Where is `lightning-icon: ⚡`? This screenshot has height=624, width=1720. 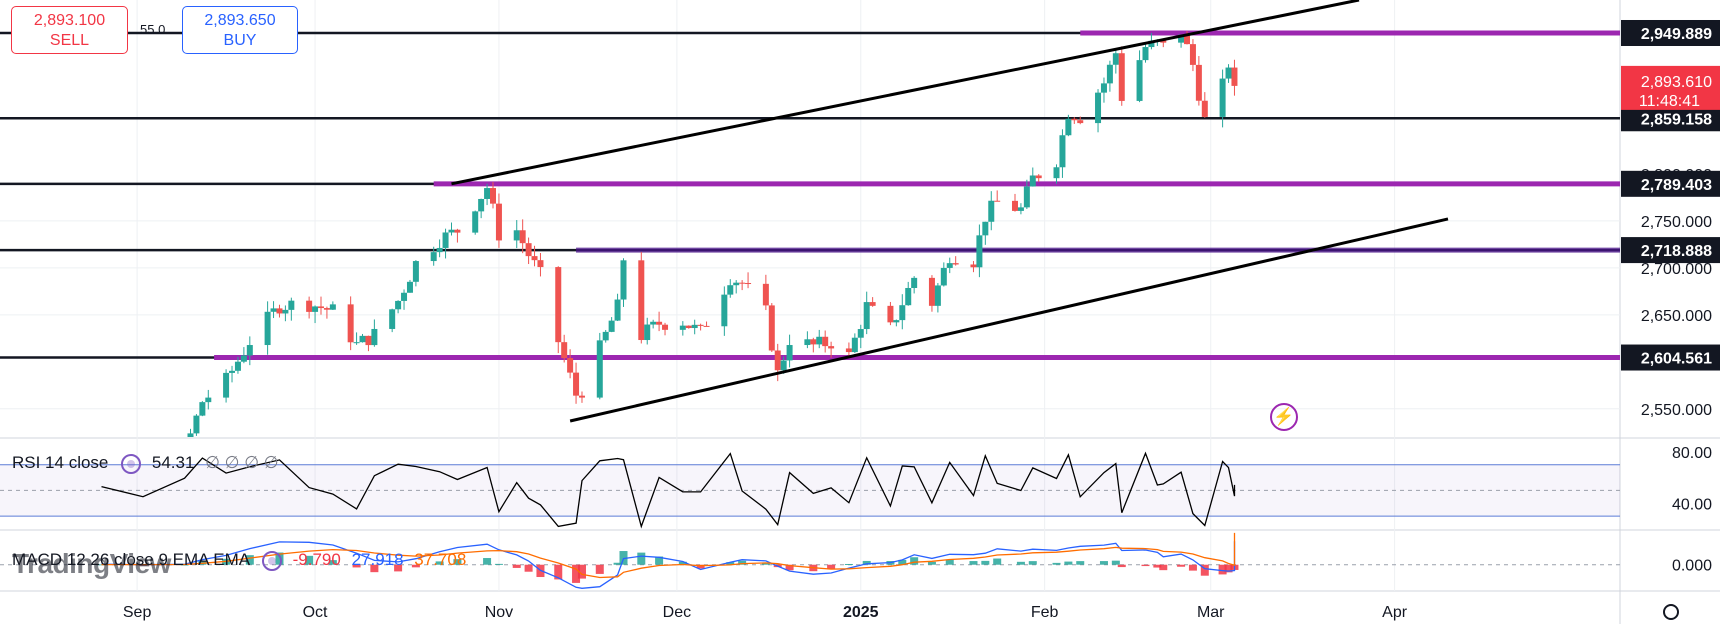
lightning-icon: ⚡ is located at coordinates (1284, 417).